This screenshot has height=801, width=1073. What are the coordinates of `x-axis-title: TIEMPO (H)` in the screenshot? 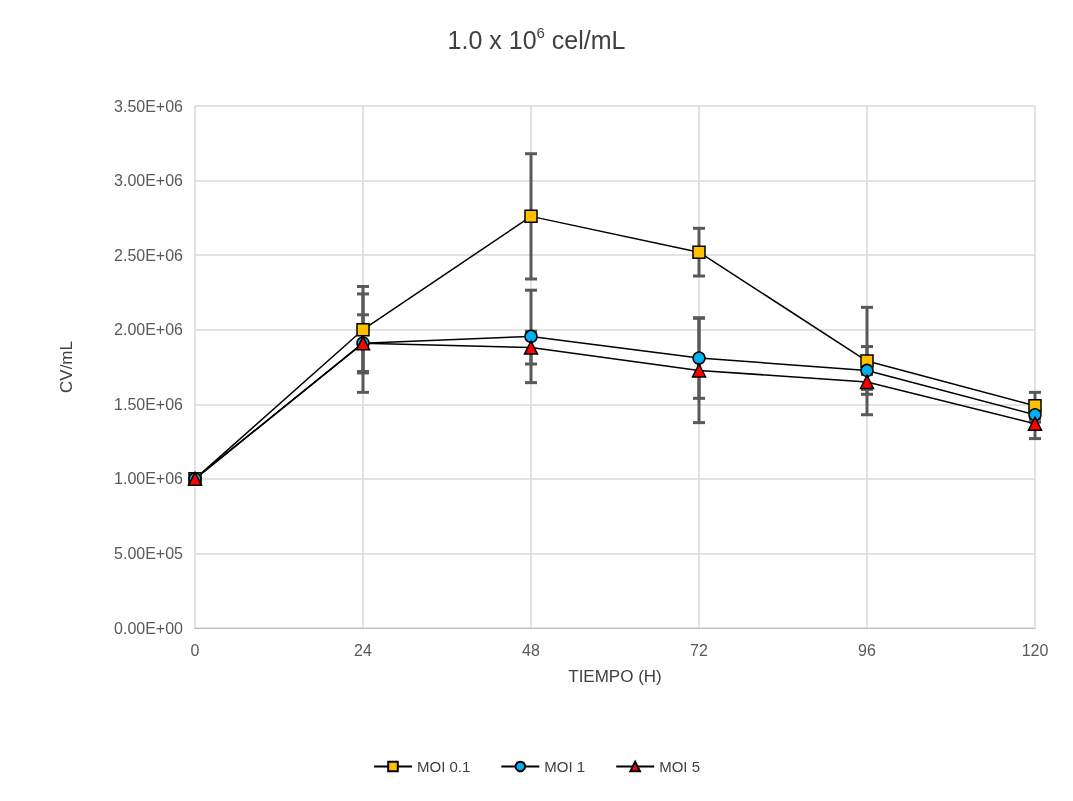 It's located at (615, 676).